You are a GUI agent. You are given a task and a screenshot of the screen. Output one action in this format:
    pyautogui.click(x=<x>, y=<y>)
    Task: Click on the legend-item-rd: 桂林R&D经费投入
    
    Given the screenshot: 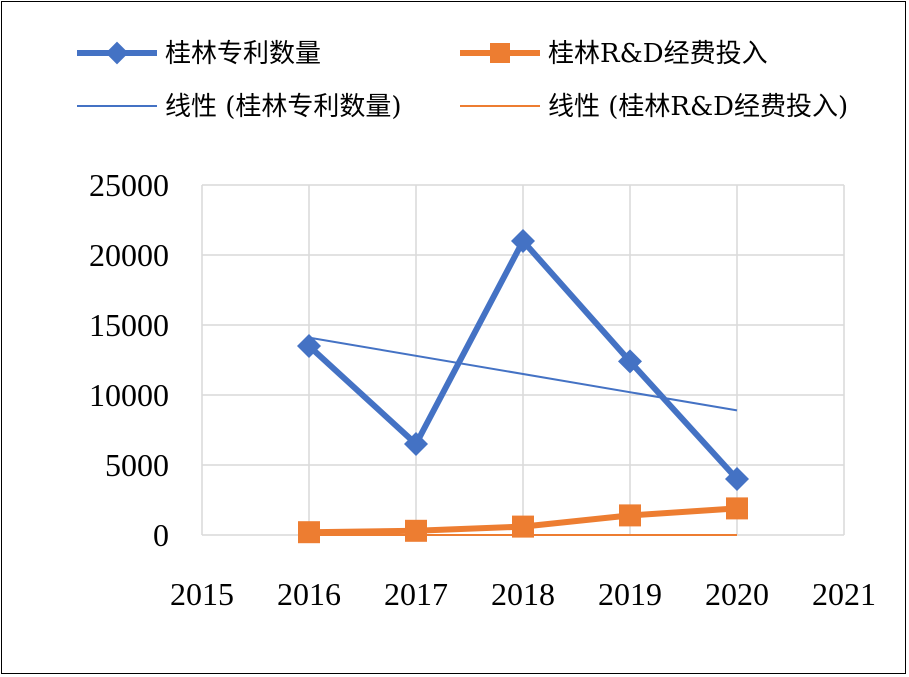 What is the action you would take?
    pyautogui.click(x=614, y=54)
    